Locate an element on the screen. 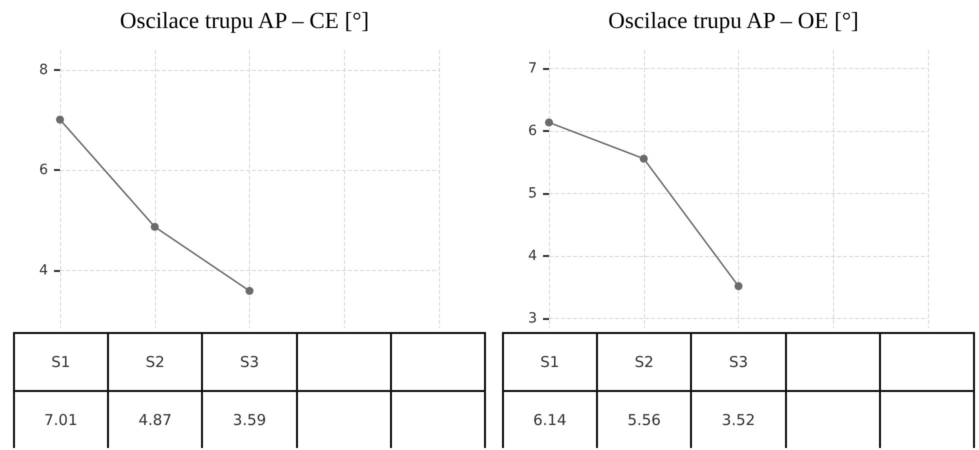 This screenshot has width=979, height=450. data-label: 7.01 is located at coordinates (61, 420).